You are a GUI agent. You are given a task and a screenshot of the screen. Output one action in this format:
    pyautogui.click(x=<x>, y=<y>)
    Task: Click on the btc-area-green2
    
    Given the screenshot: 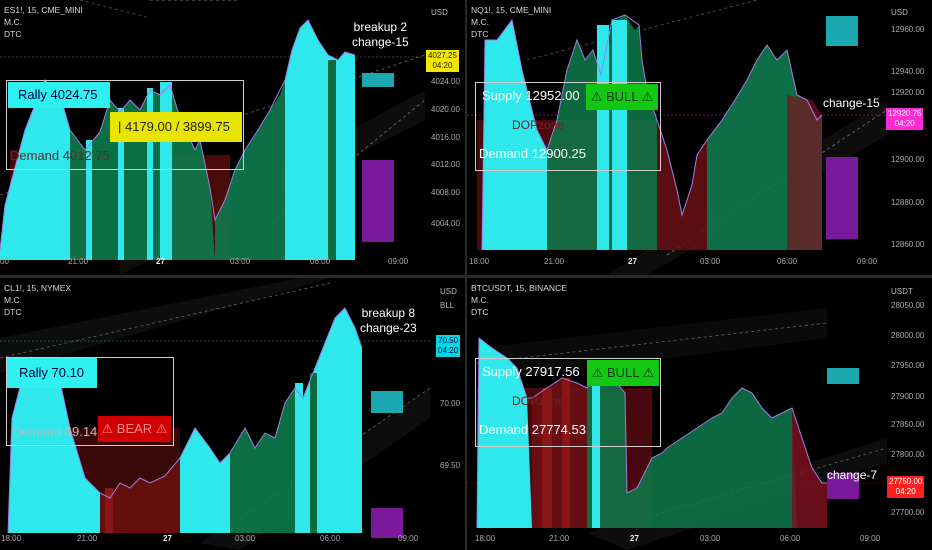 What is the action you would take?
    pyautogui.click(x=732, y=458)
    